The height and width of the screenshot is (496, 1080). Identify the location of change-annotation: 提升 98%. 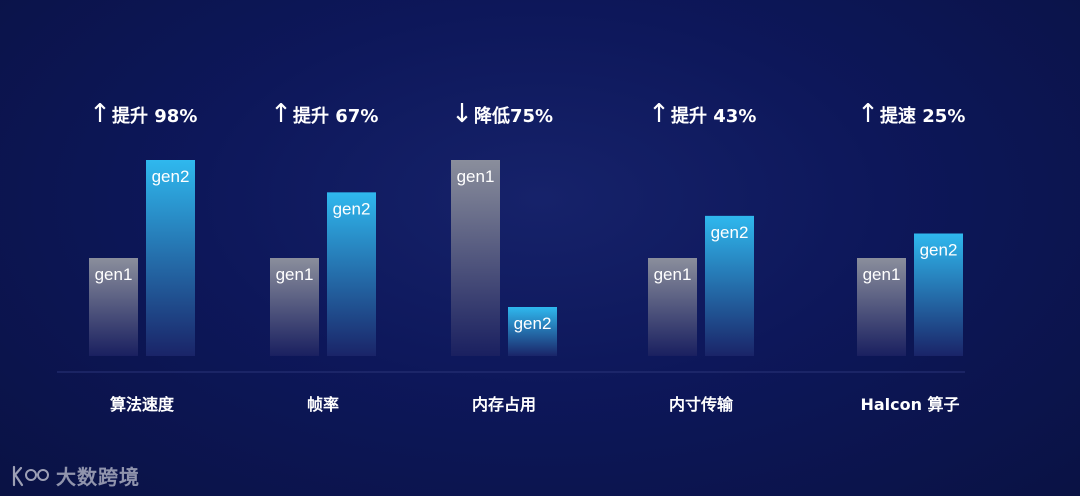
(154, 116).